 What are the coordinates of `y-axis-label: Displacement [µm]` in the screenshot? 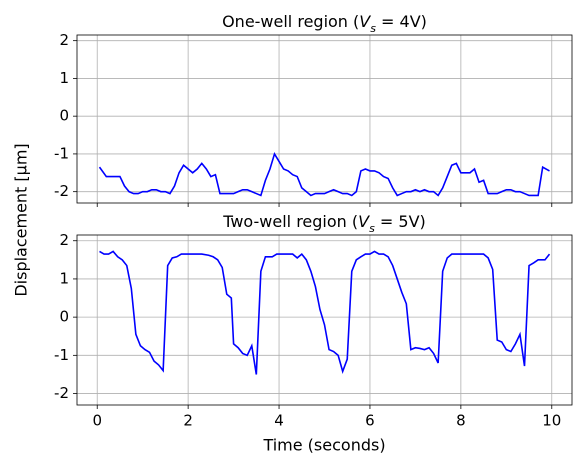 It's located at (21, 219).